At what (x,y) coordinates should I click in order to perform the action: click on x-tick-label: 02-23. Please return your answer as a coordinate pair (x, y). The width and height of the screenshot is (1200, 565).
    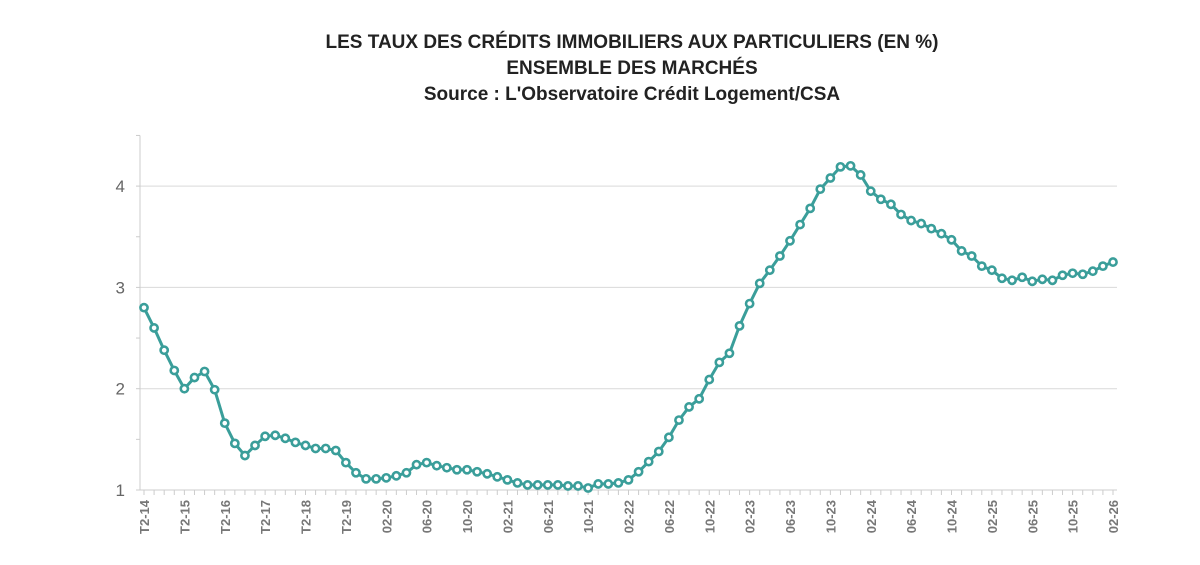
    Looking at the image, I should click on (750, 516).